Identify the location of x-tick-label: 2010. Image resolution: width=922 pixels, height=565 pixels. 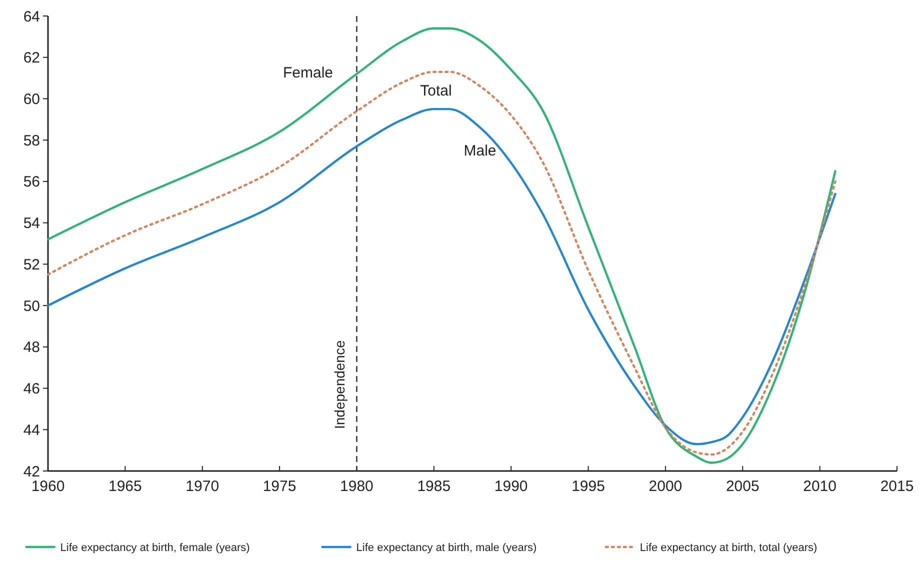
(820, 486).